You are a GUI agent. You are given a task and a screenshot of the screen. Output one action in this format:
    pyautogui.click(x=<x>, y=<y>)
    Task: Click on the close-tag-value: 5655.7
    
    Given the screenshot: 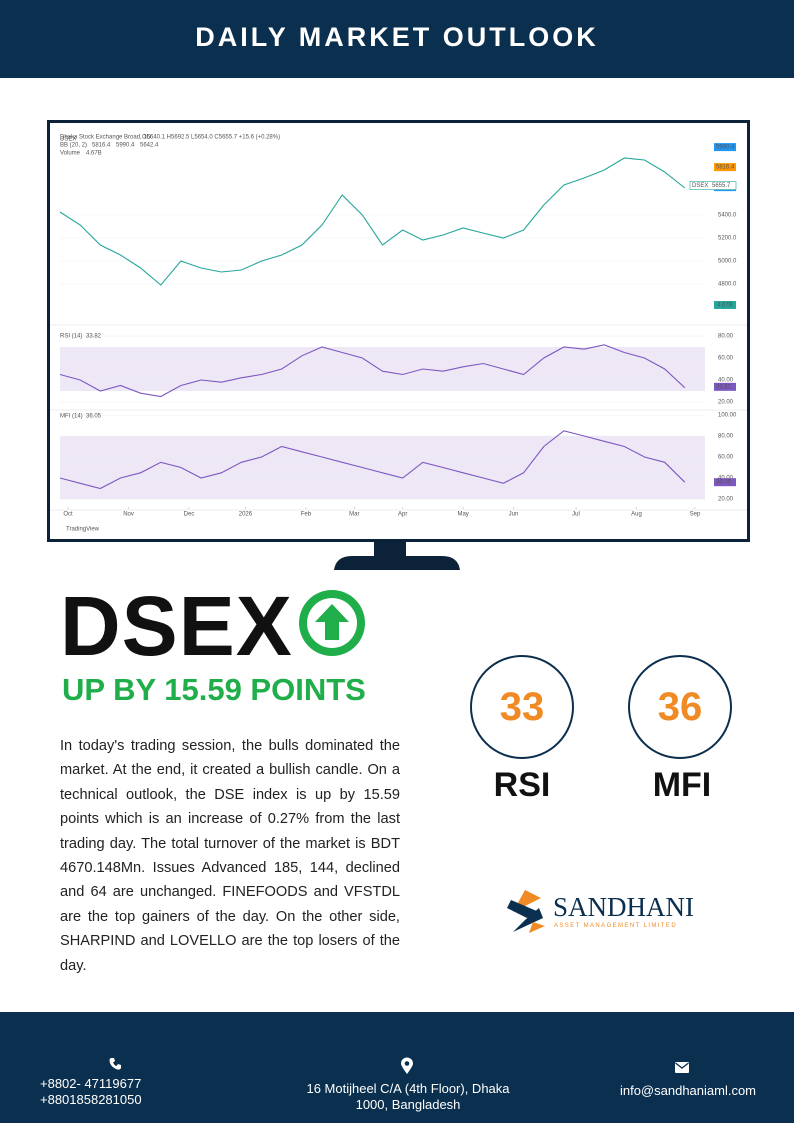 What is the action you would take?
    pyautogui.click(x=721, y=186)
    